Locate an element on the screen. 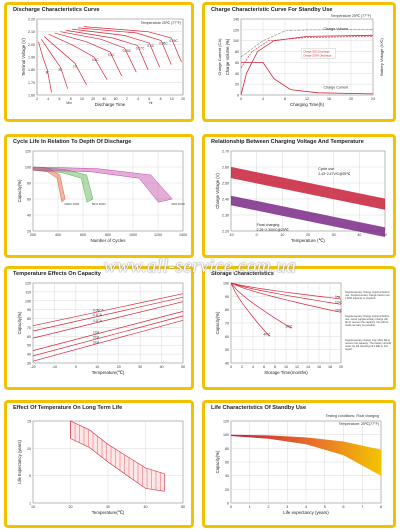 This screenshot has width=400, height=532. x-tick-label: 5 is located at coordinates (325, 507).